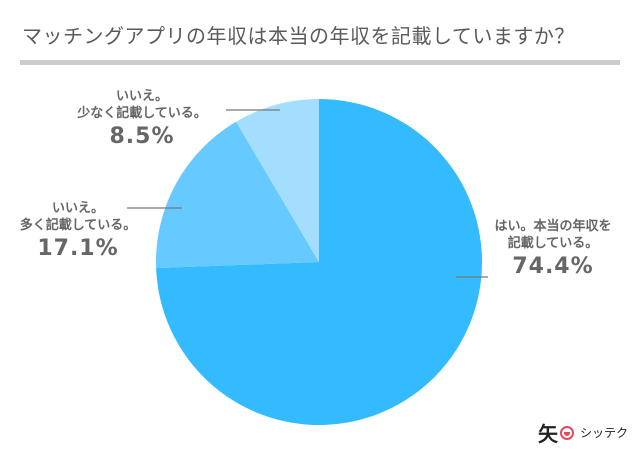 This screenshot has width=640, height=456. Describe the element at coordinates (553, 249) in the screenshot. I see `label-yes: はい。本当の年収を 記載している。 74.4%` at that location.